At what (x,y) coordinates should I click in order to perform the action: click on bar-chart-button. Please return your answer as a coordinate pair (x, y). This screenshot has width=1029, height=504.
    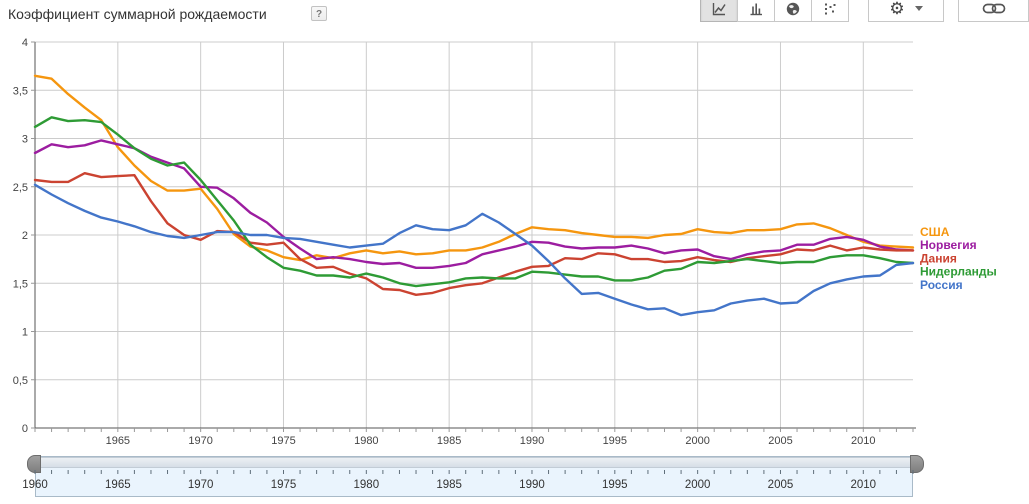
    Looking at the image, I should click on (756, 11).